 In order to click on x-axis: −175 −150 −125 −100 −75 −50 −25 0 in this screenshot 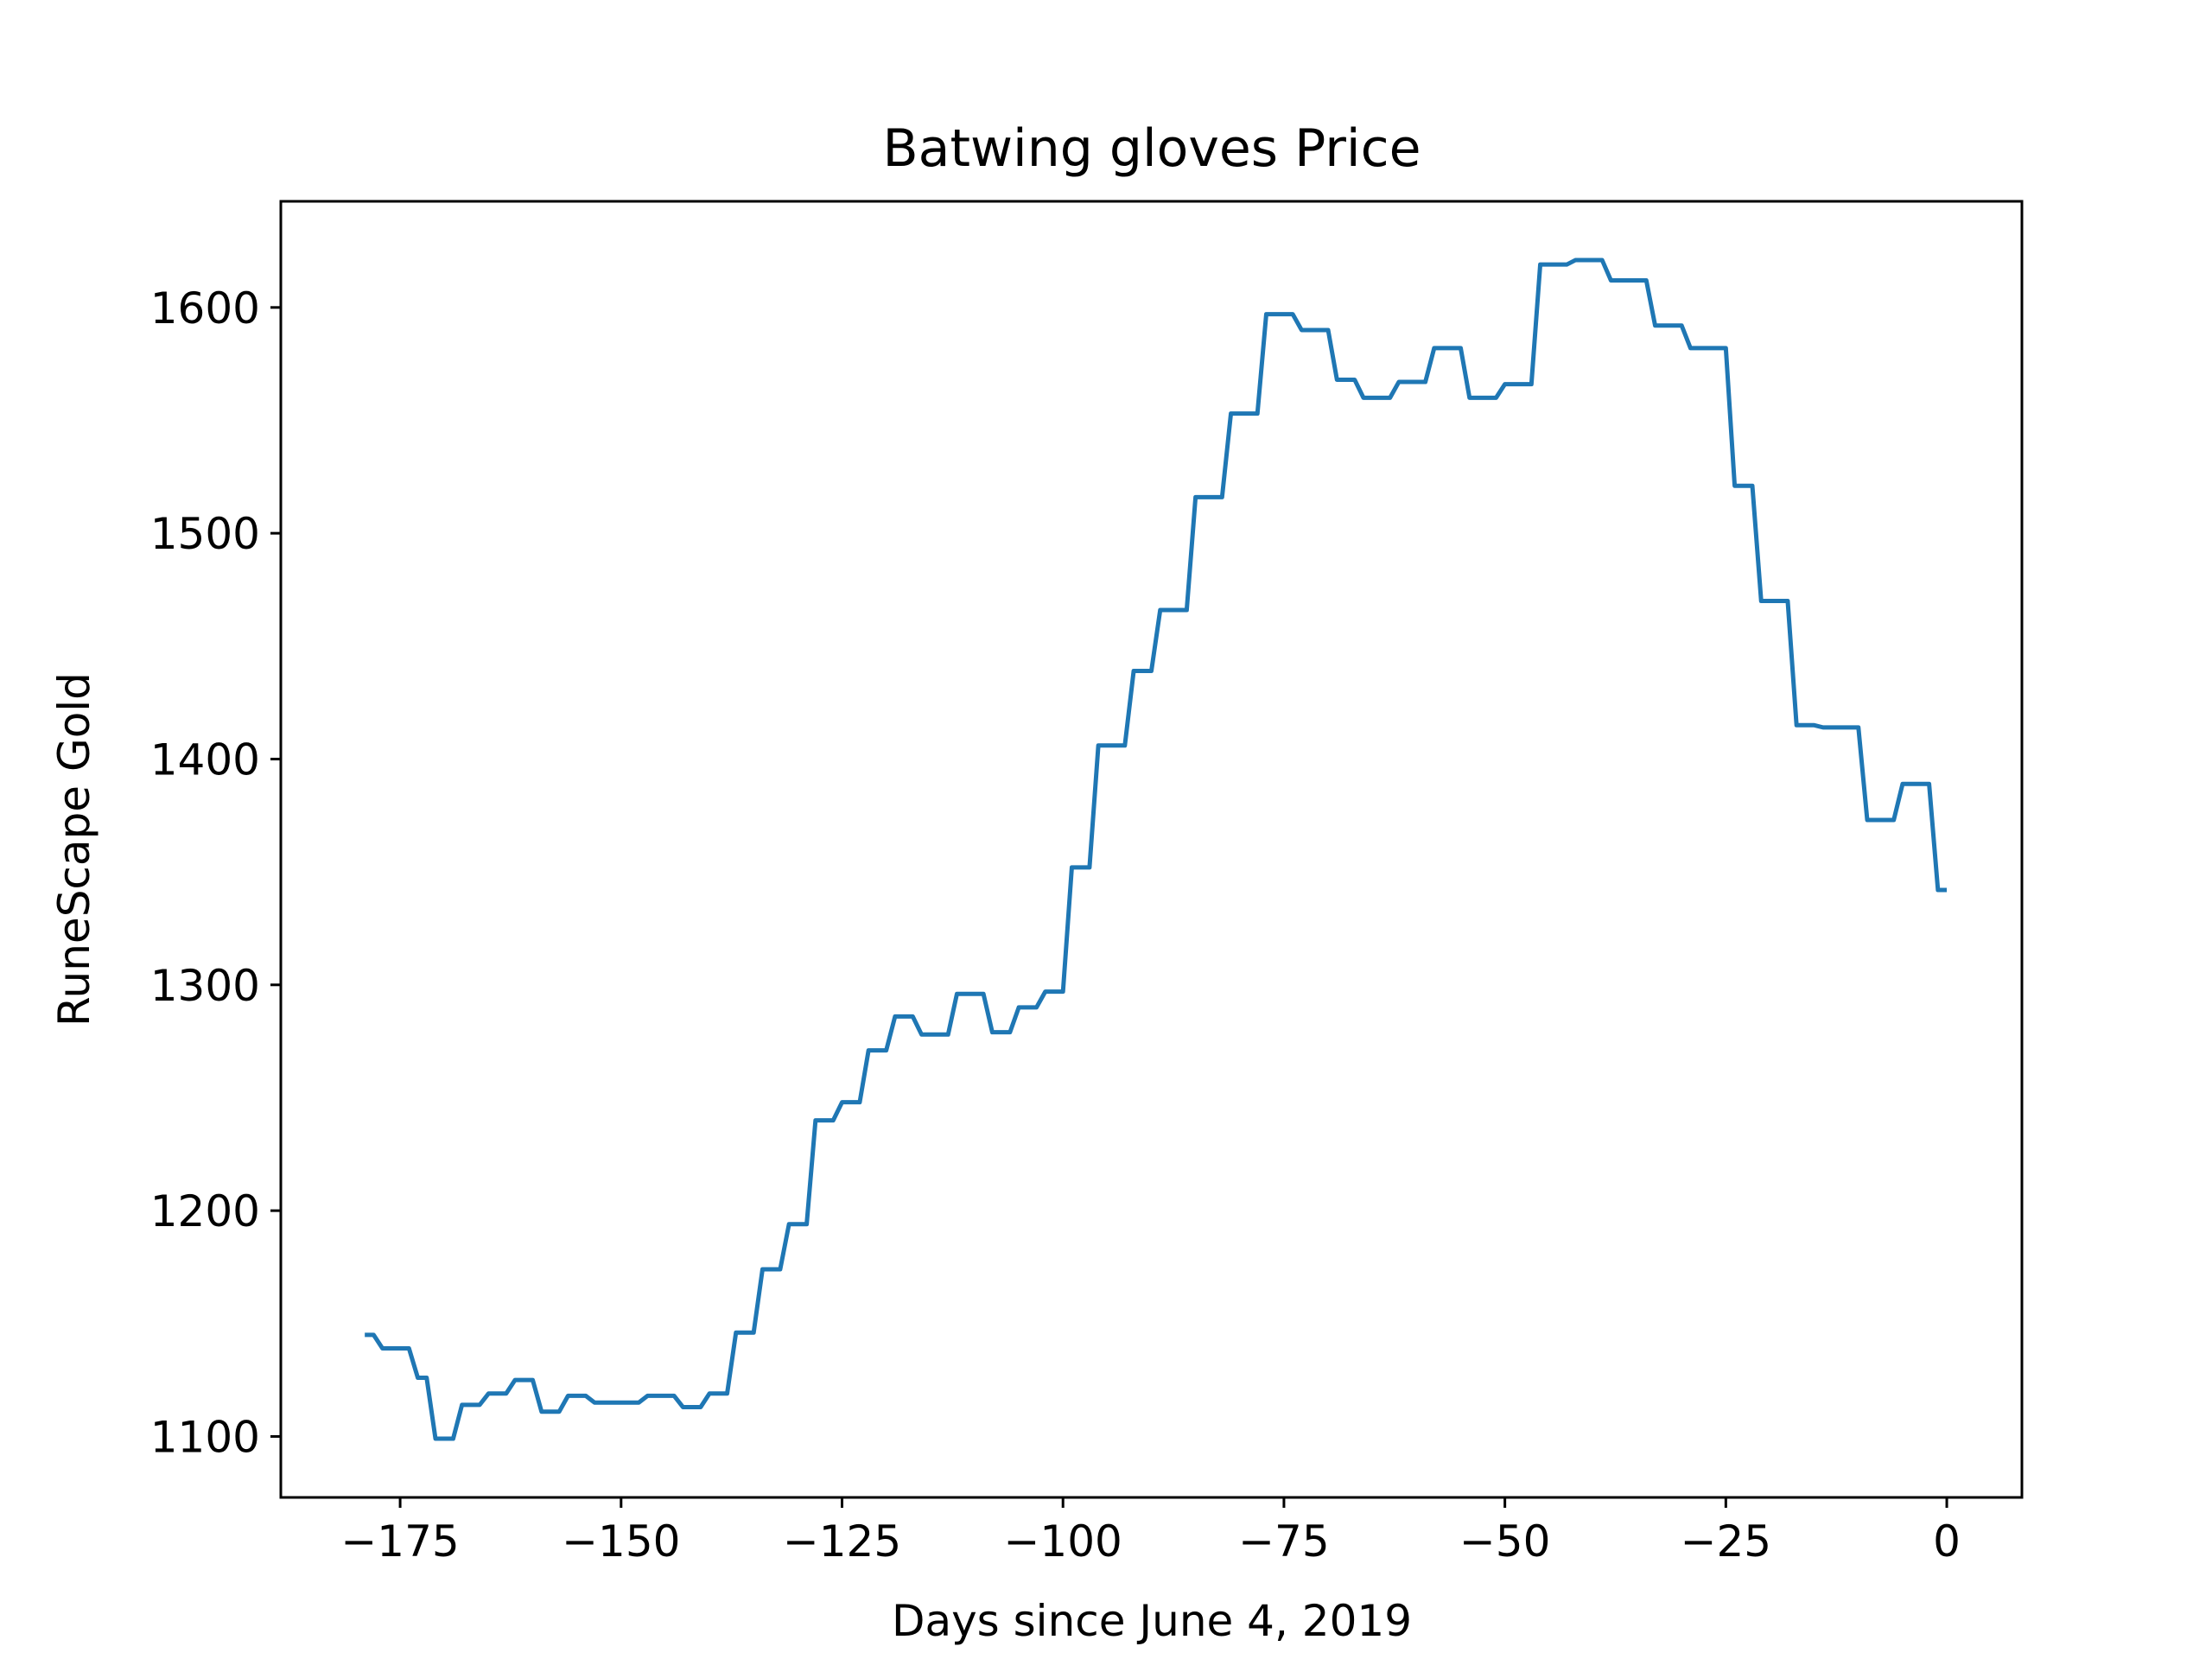, I will do `click(1150, 1532)`.